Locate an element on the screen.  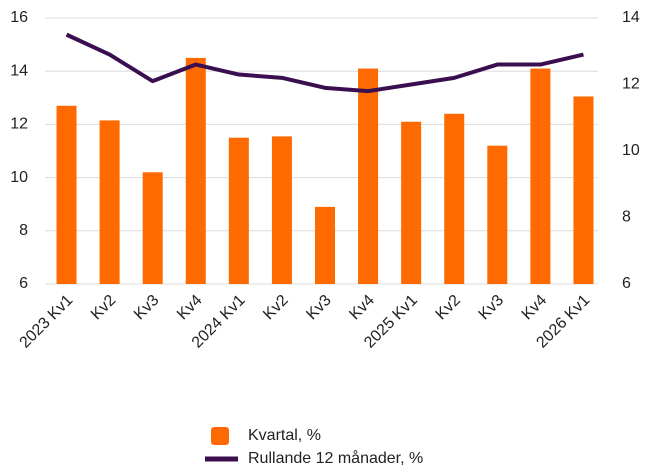
legend-label: Rullande 12 månader, % is located at coordinates (335, 458).